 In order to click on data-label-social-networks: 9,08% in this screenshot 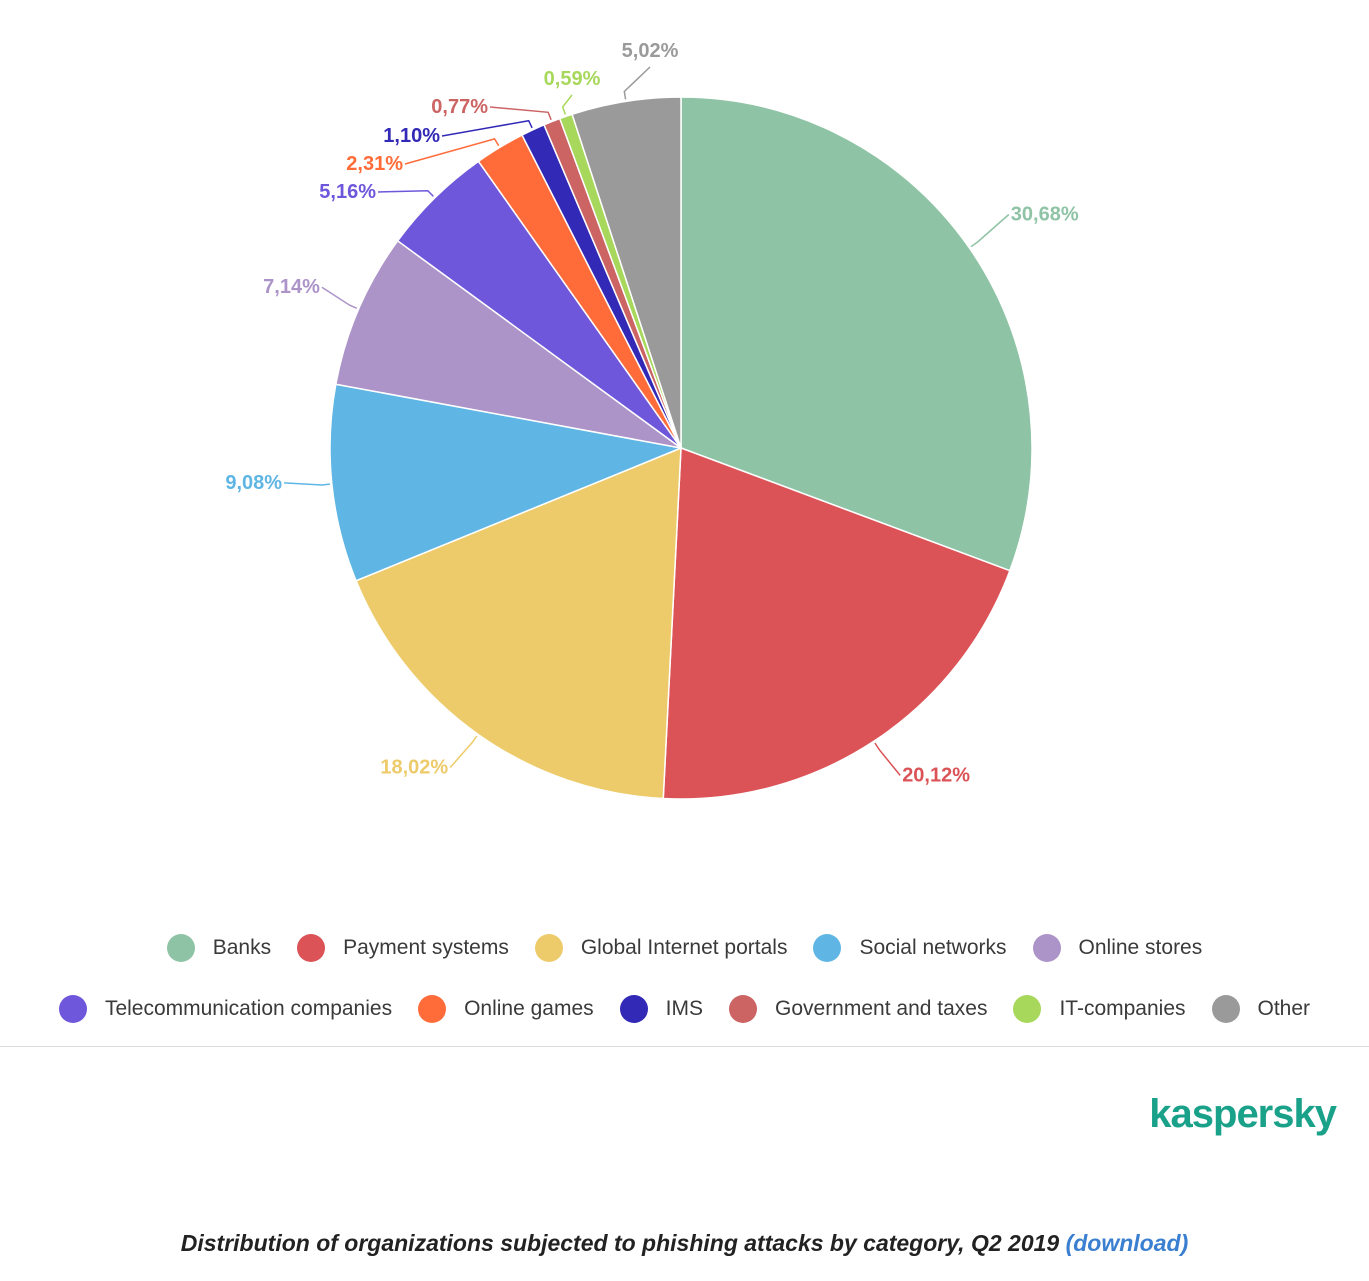, I will do `click(253, 483)`.